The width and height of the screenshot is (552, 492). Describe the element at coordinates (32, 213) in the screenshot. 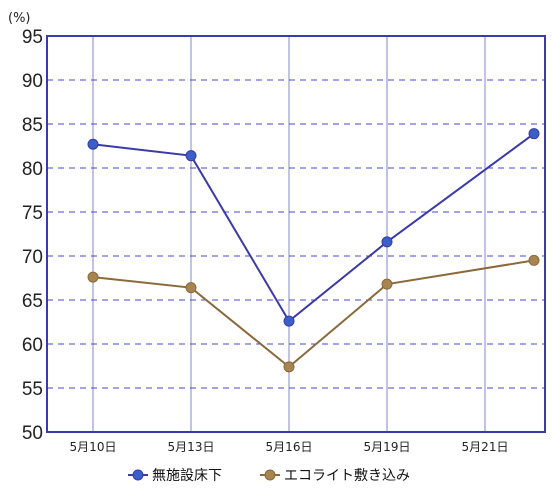

I see `y-tick-label: 75` at that location.